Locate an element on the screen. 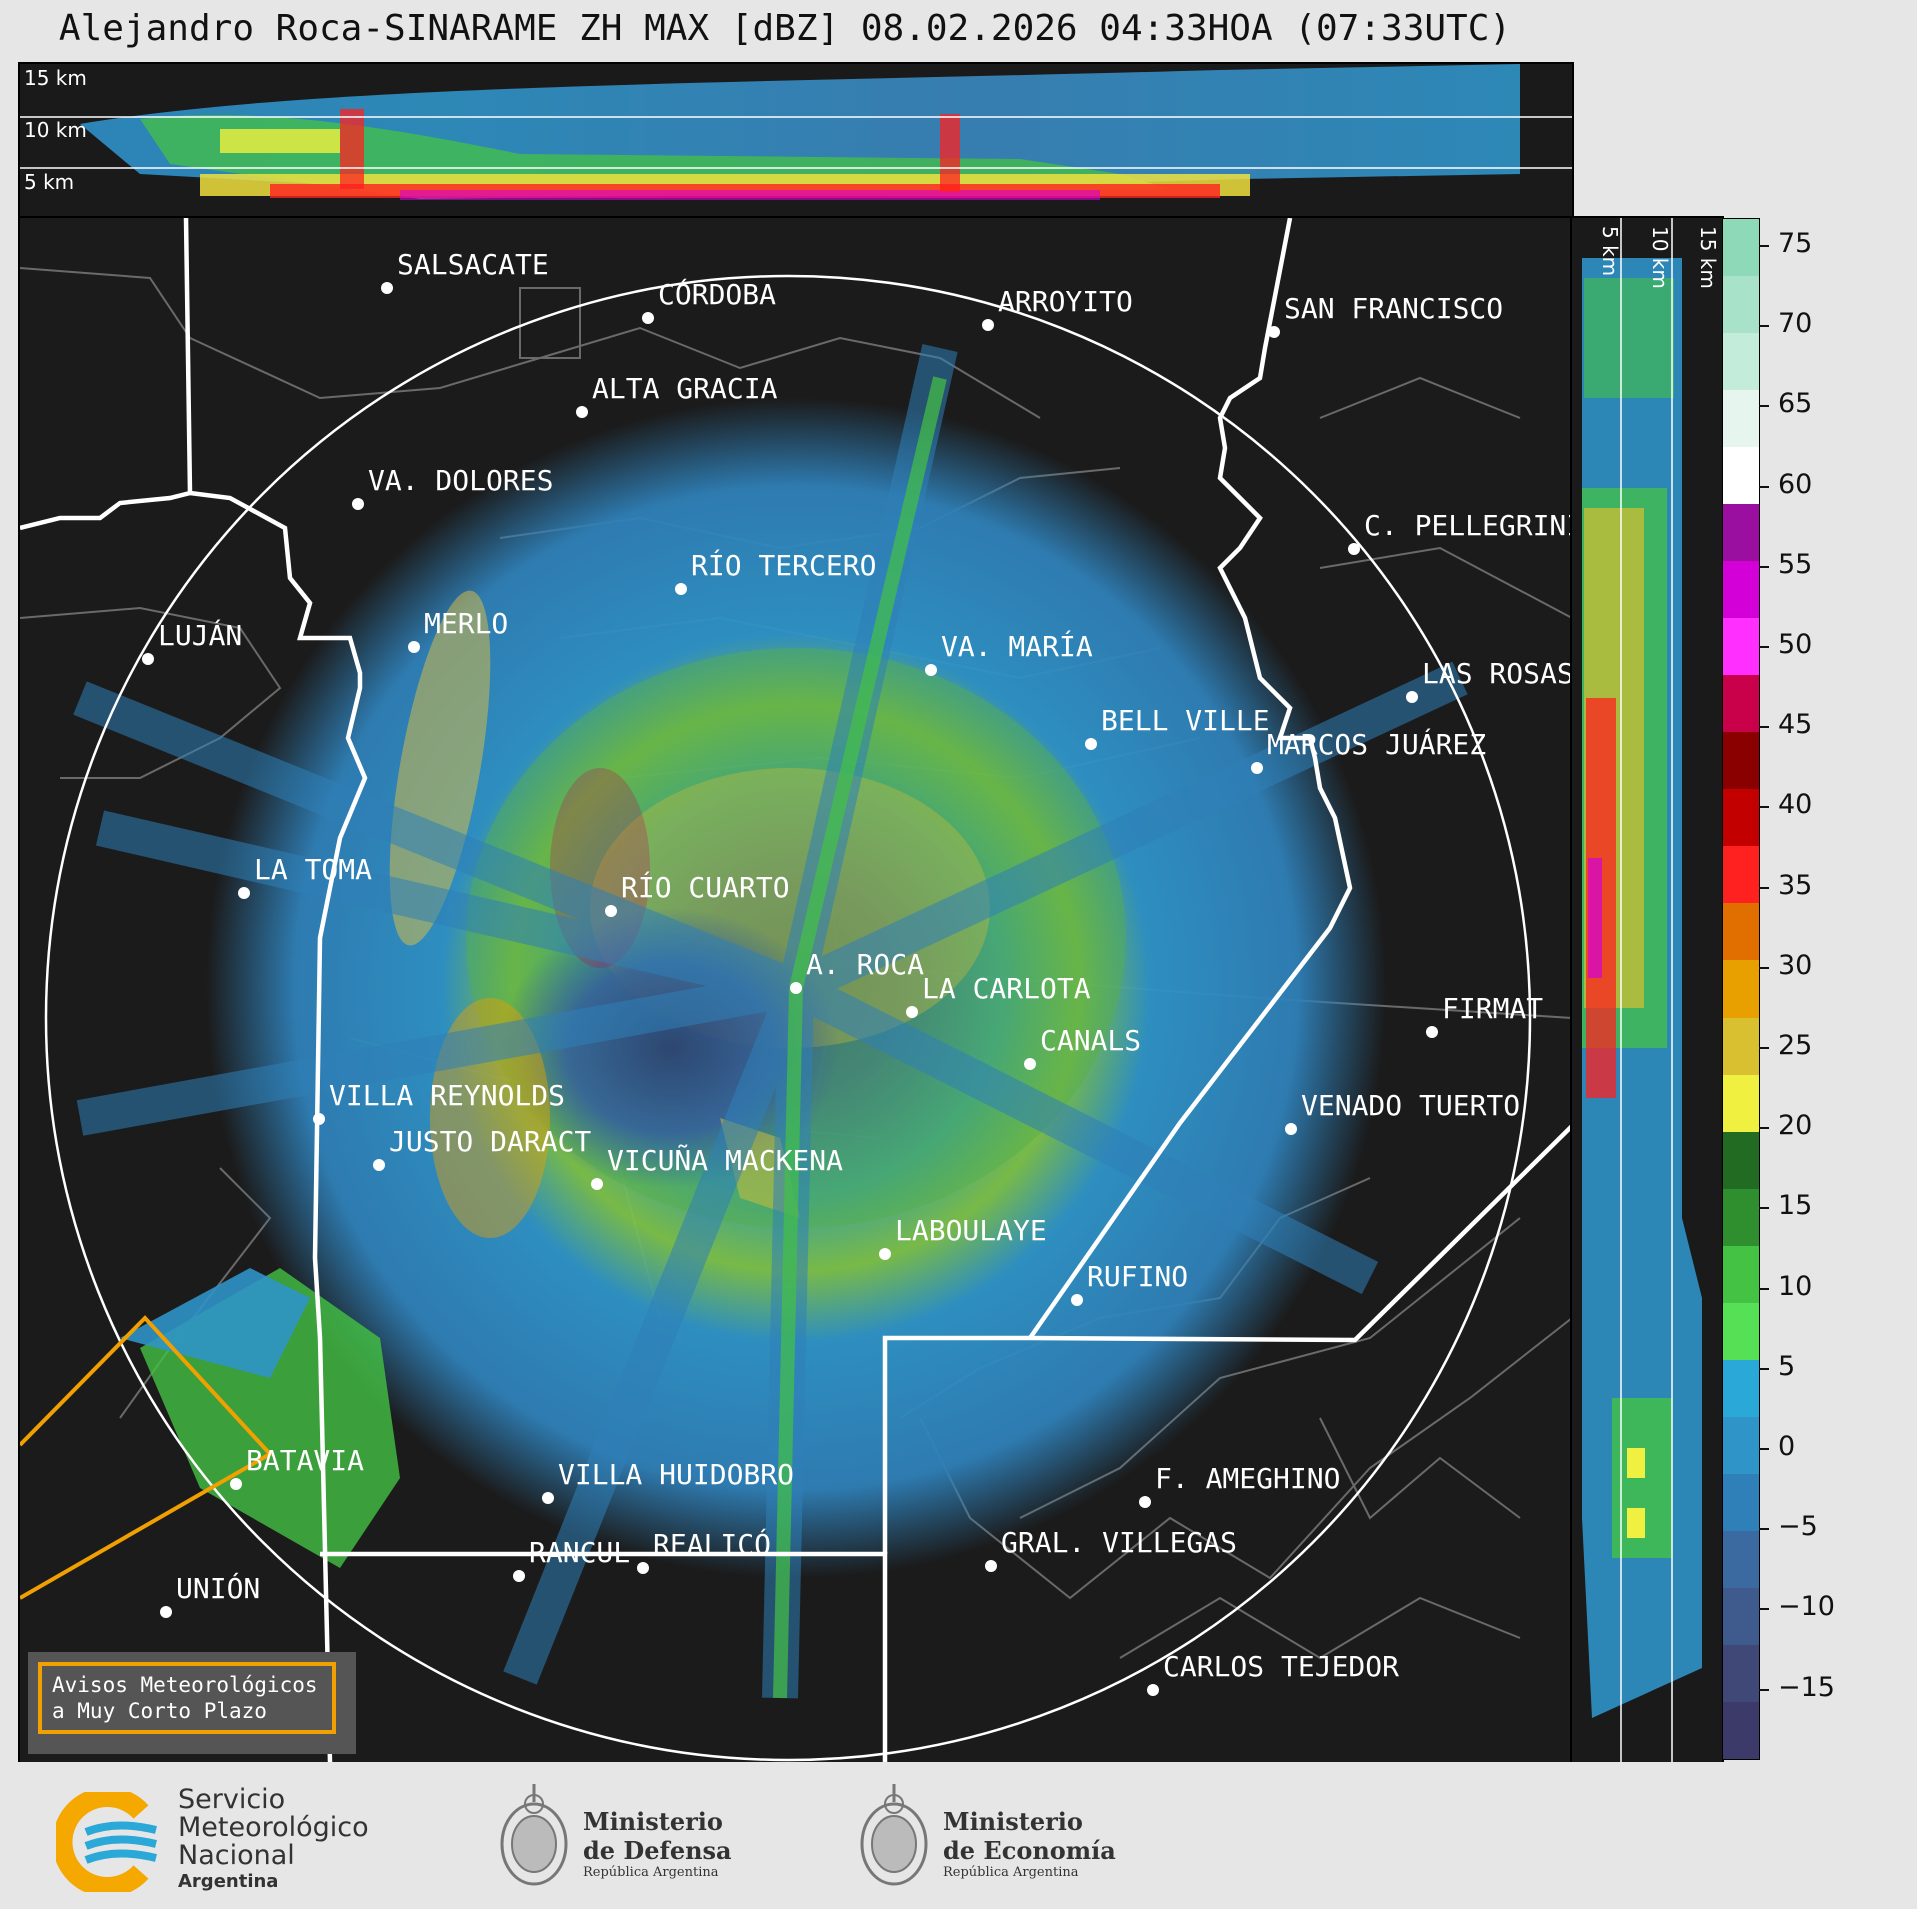  defensa-line-2: de Defensa is located at coordinates (657, 1850).